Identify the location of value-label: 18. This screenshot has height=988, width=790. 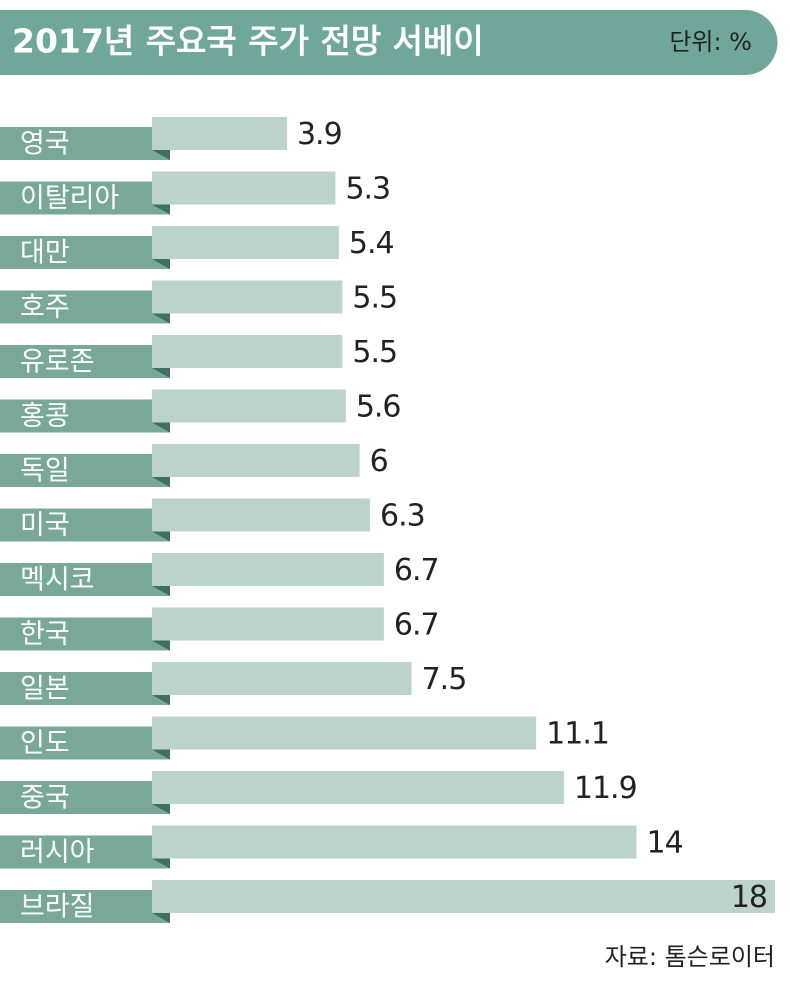
(749, 897).